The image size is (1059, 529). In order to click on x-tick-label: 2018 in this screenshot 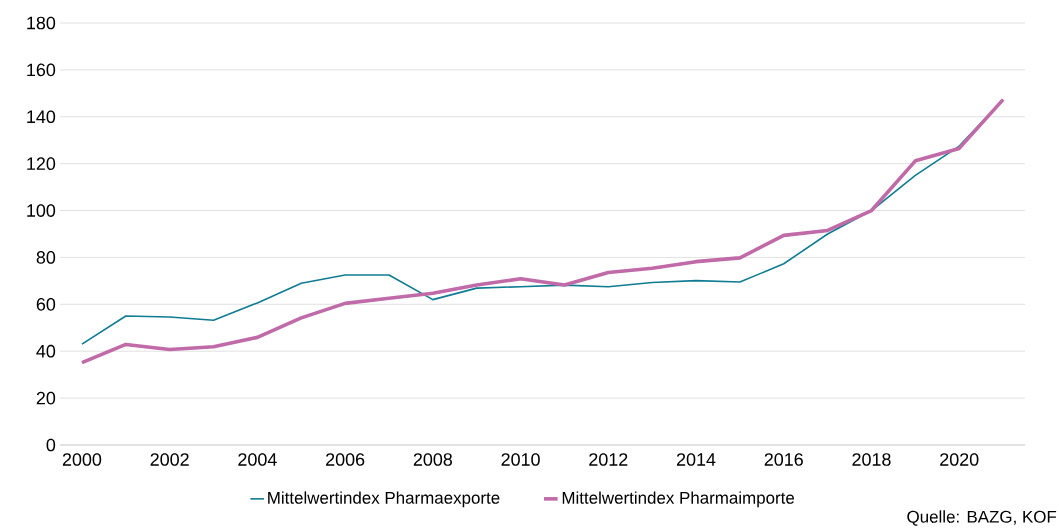, I will do `click(871, 459)`.